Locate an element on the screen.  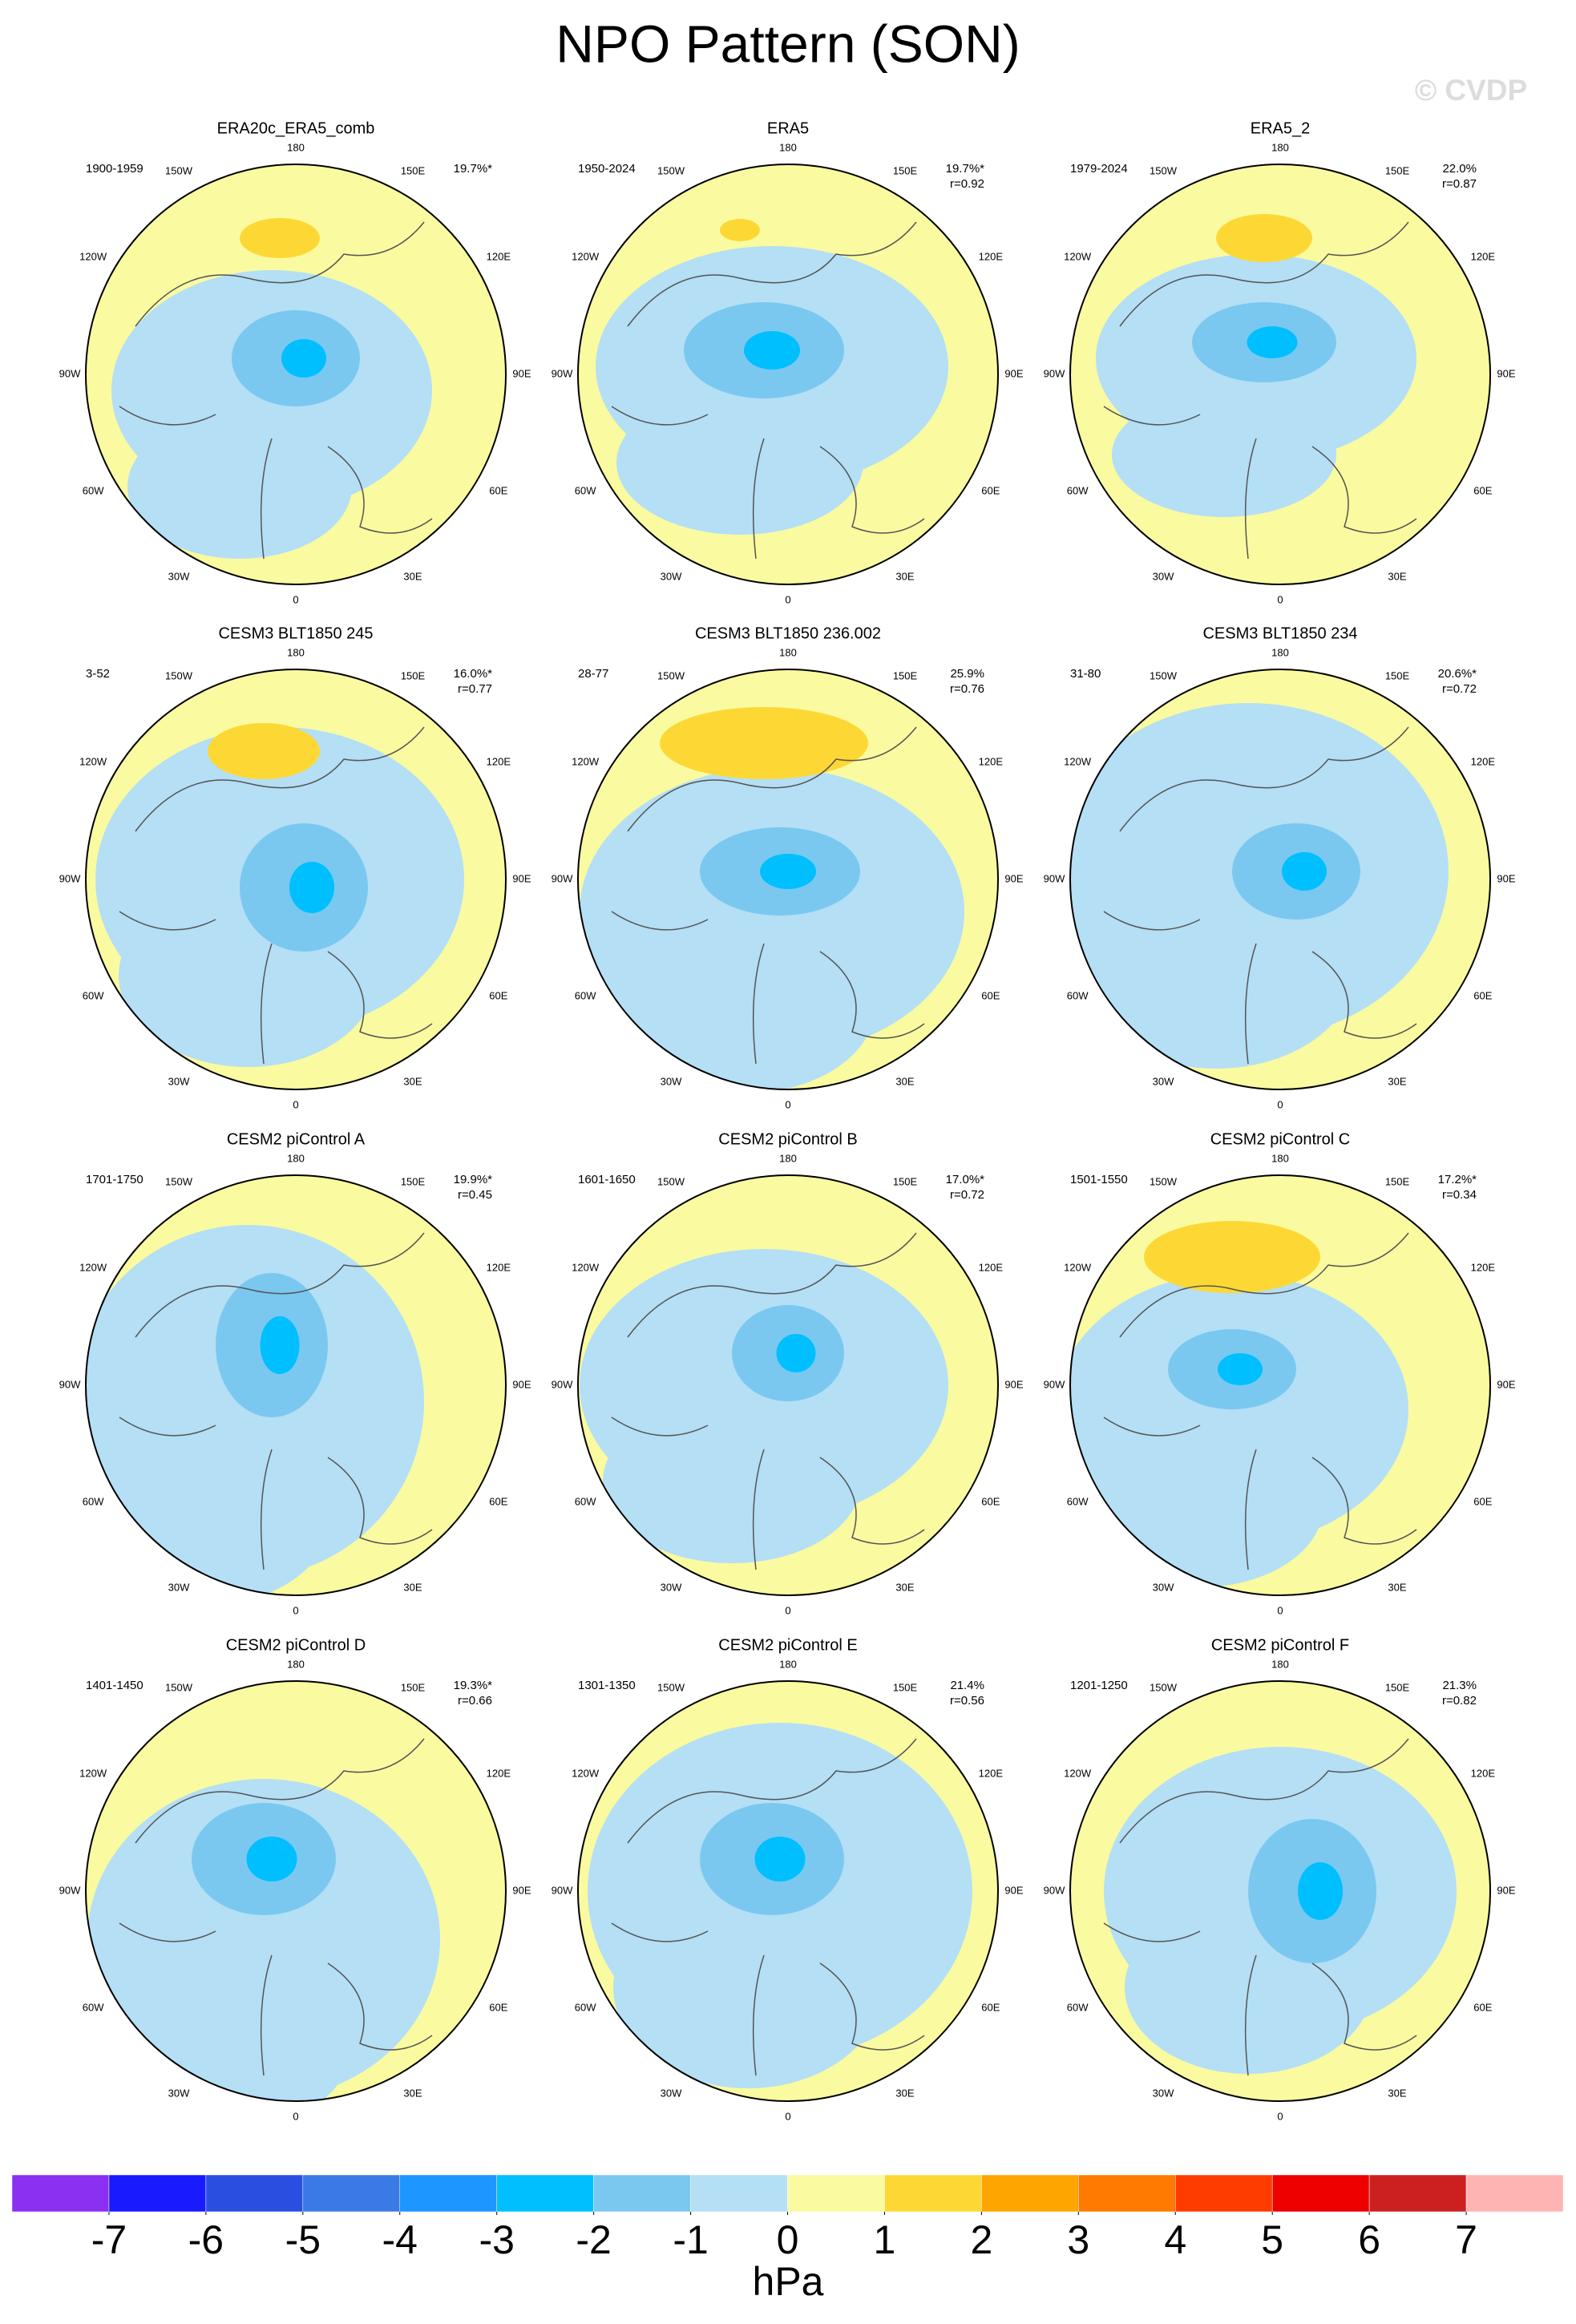
panel-correlation: r=0.45 is located at coordinates (475, 1195).